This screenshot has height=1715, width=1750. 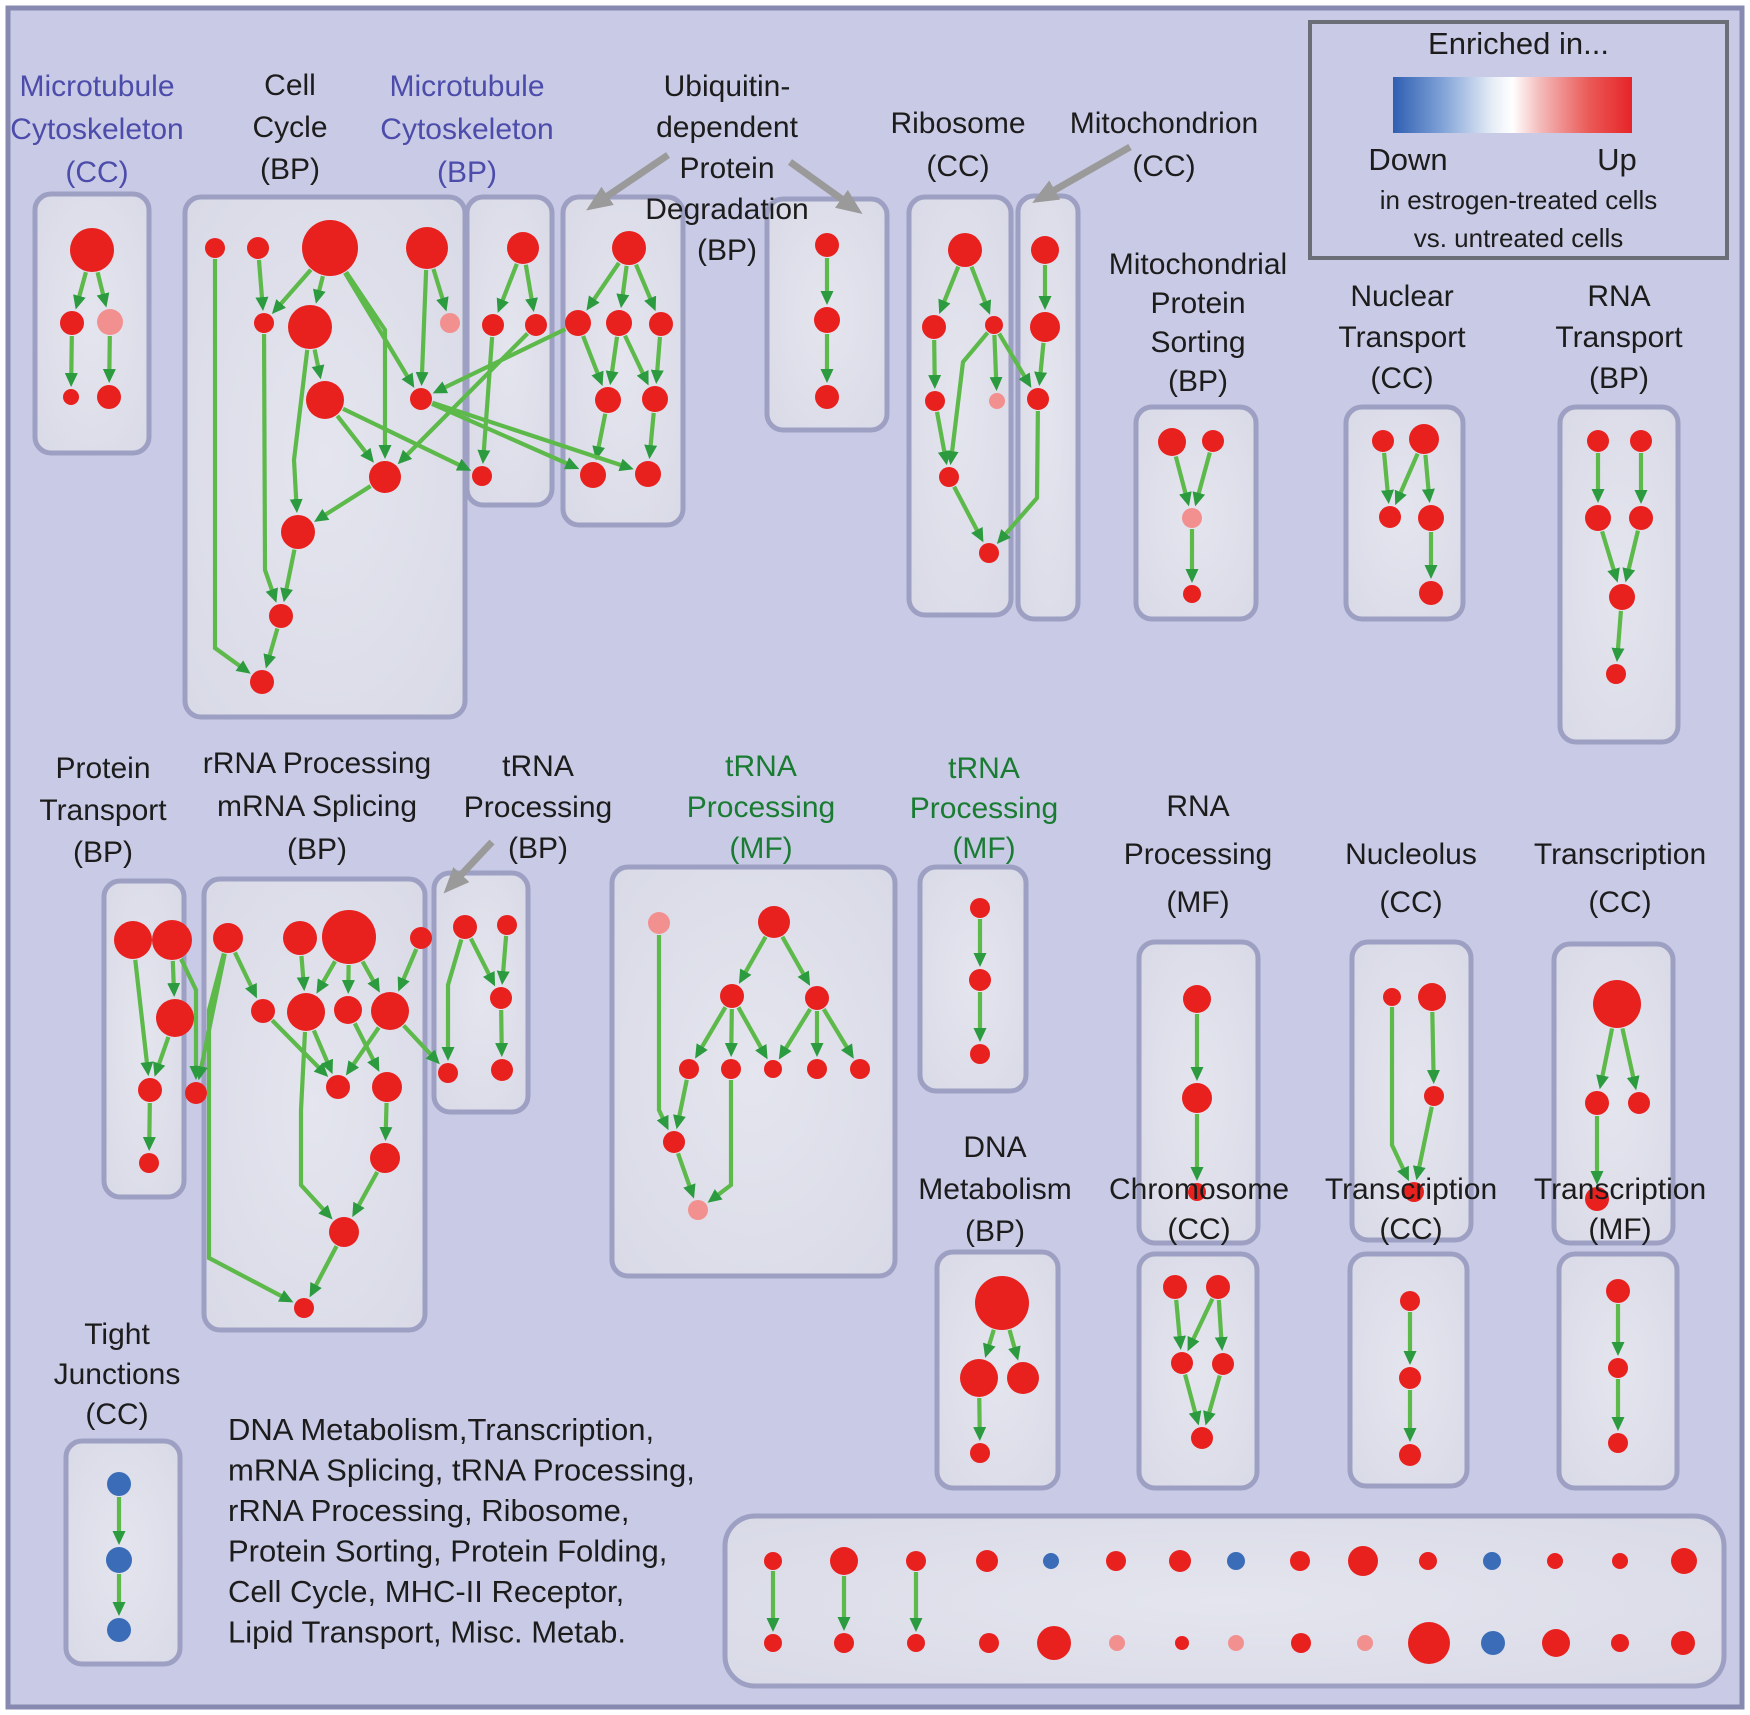 I want to click on cluster-box-rna-transport, so click(x=1619, y=574).